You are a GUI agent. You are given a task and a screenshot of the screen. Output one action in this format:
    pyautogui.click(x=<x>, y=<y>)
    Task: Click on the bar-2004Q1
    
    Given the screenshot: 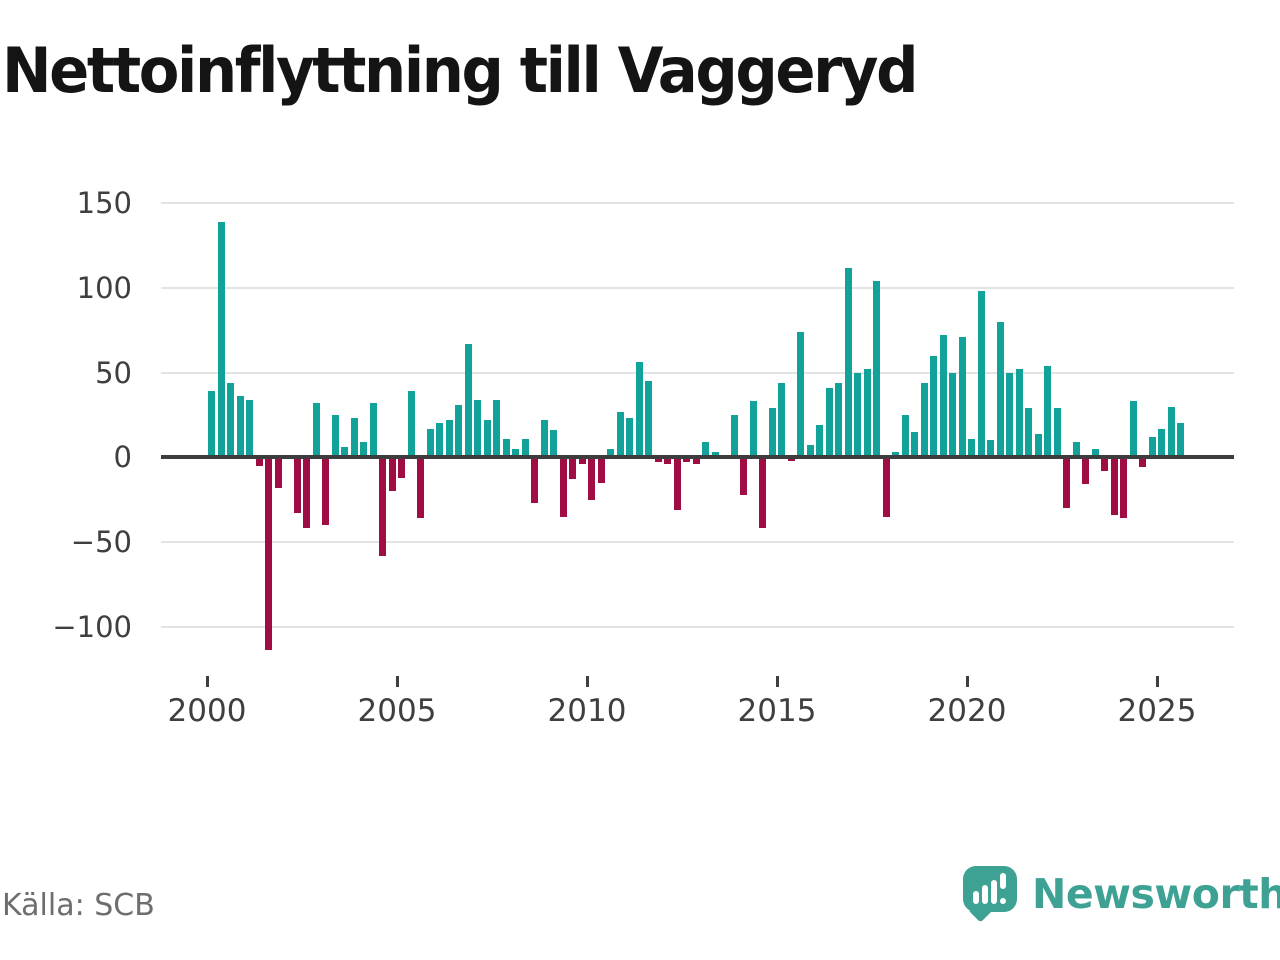 What is the action you would take?
    pyautogui.click(x=364, y=450)
    